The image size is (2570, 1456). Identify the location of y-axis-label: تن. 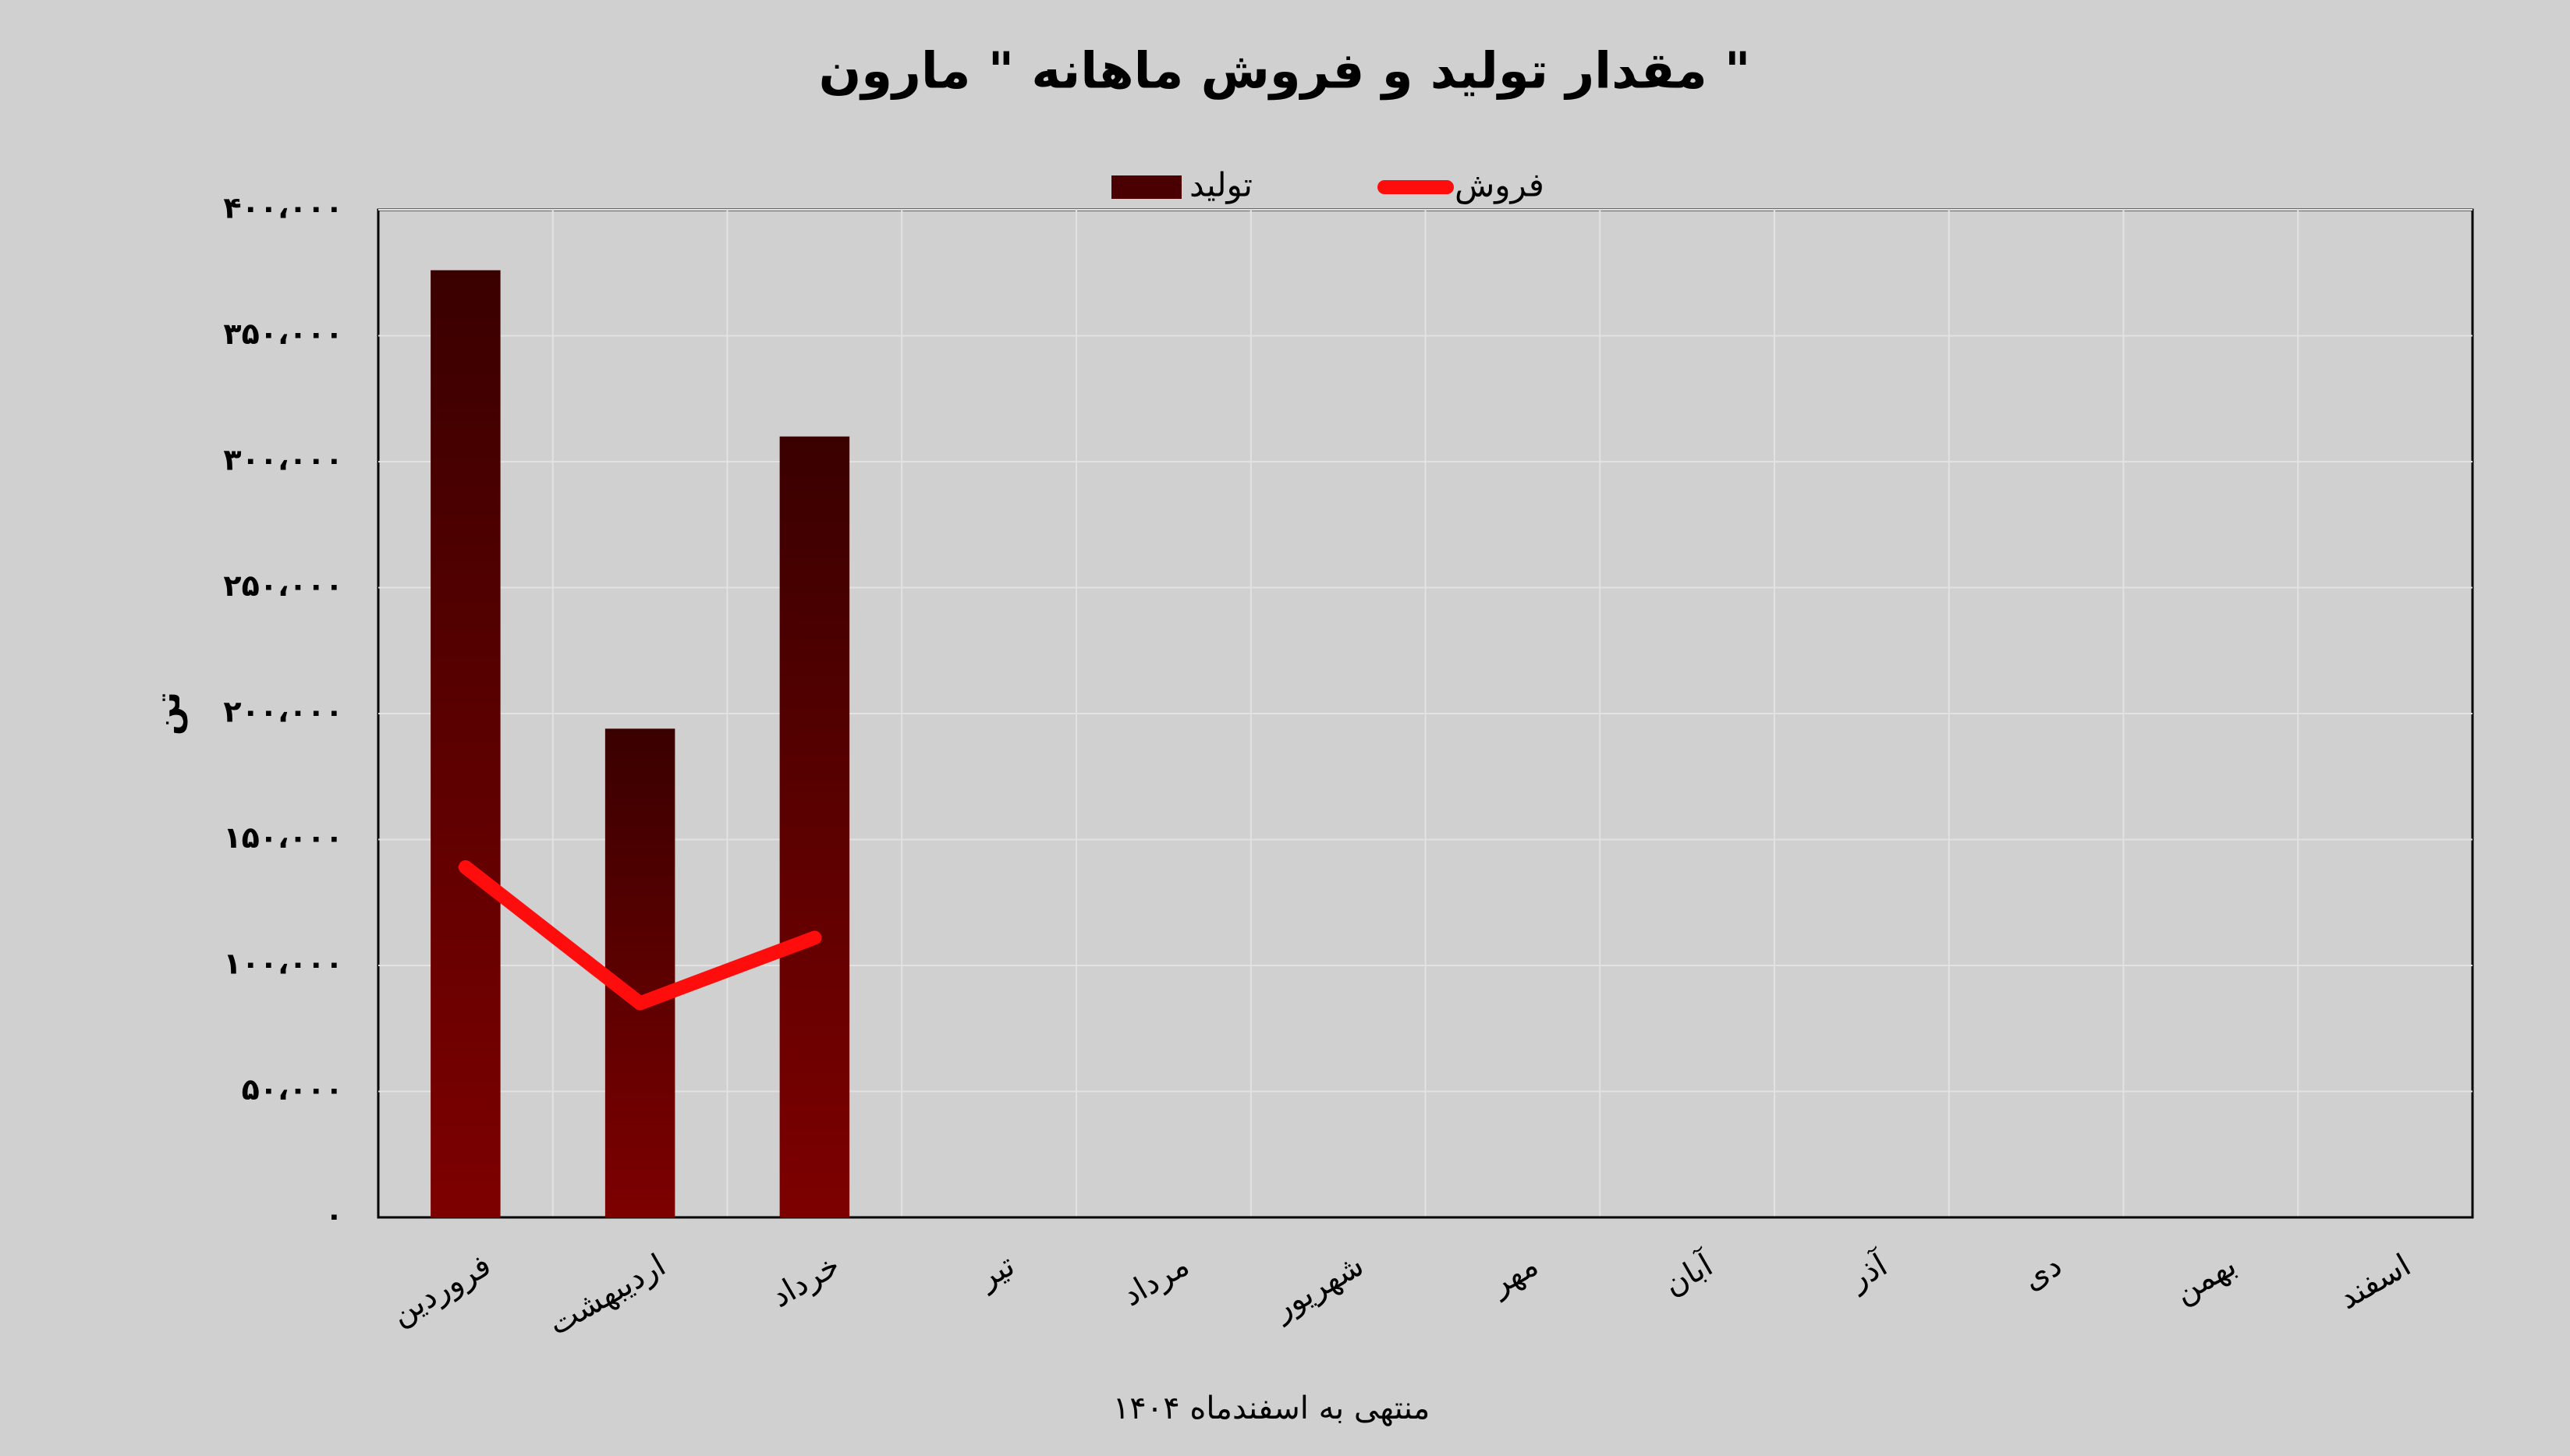
(168, 714).